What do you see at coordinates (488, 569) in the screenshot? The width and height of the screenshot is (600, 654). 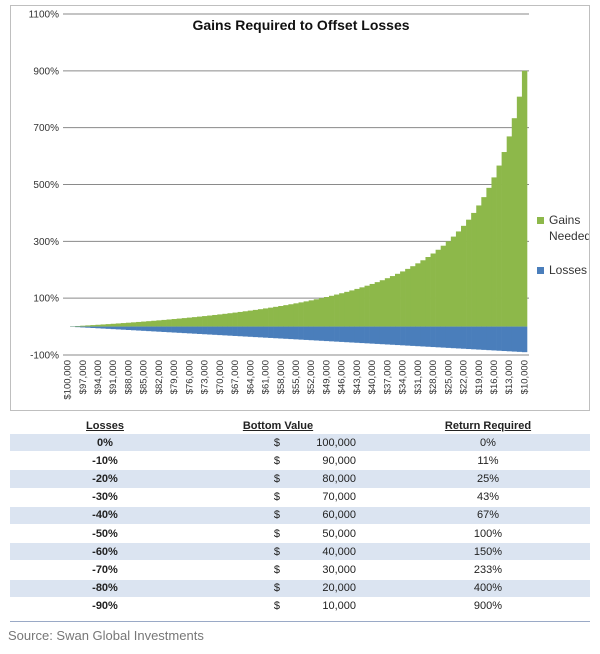 I see `return-required-cell: 233%` at bounding box center [488, 569].